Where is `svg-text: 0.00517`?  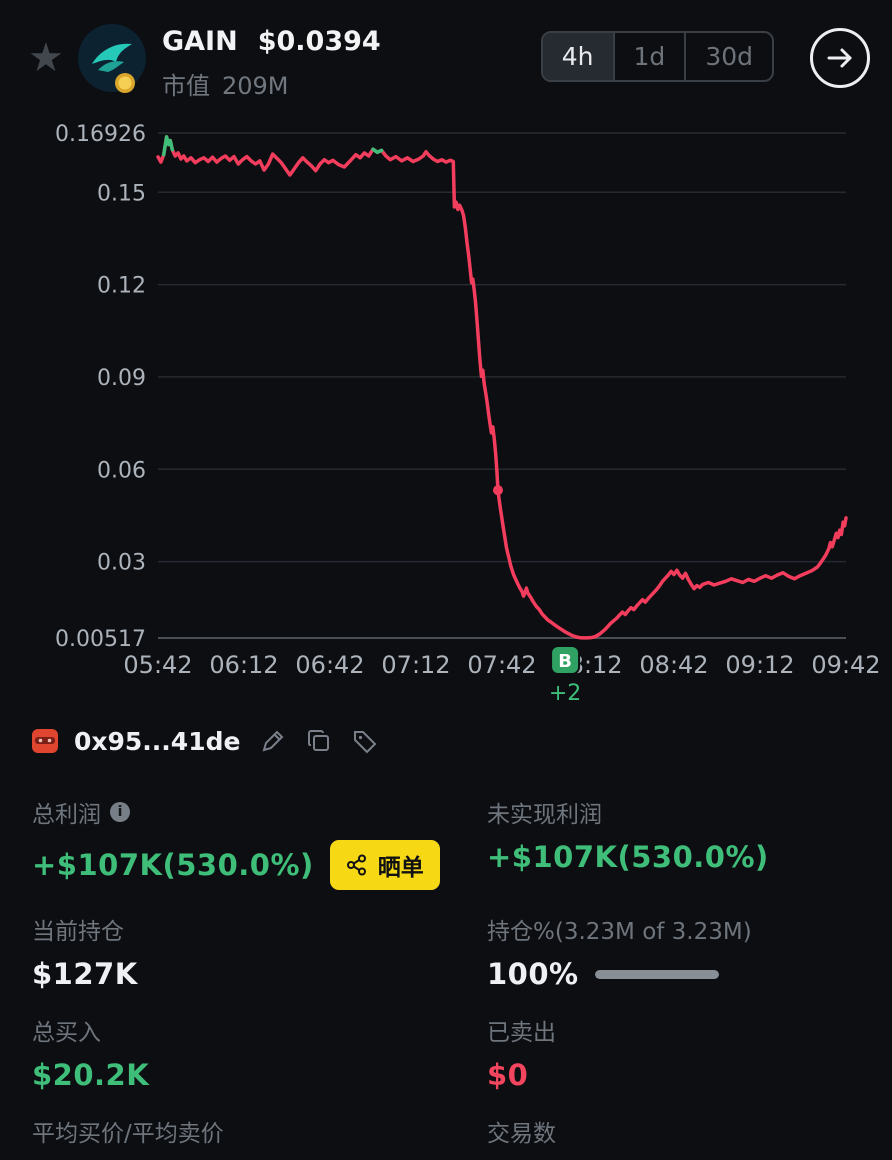
svg-text: 0.00517 is located at coordinates (100, 639).